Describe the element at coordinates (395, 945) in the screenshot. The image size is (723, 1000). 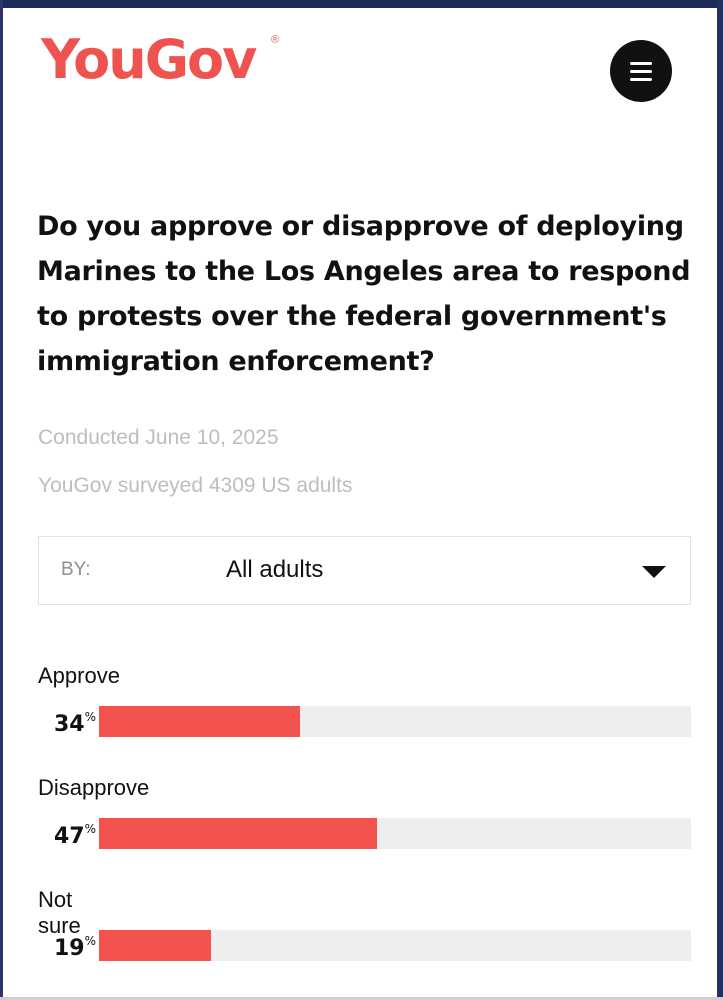
I see `result-bar-track-not-sure` at that location.